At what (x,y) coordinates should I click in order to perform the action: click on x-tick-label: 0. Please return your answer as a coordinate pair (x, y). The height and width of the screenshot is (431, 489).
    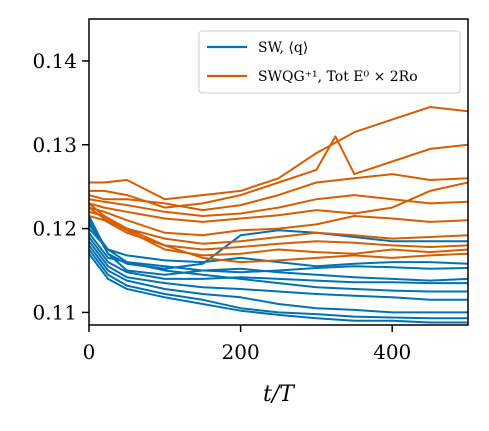
    Looking at the image, I should click on (89, 352).